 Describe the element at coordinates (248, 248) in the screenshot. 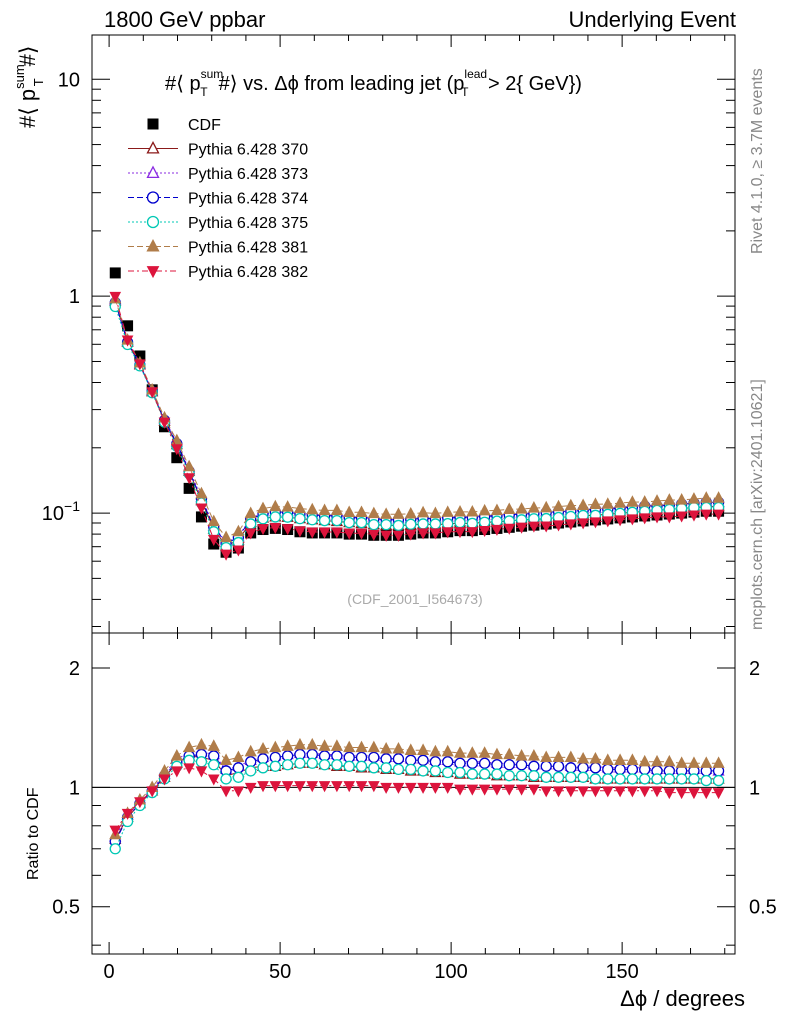

I see `legend-label-pythia-6-428-381: Pythia 6.428 381` at that location.